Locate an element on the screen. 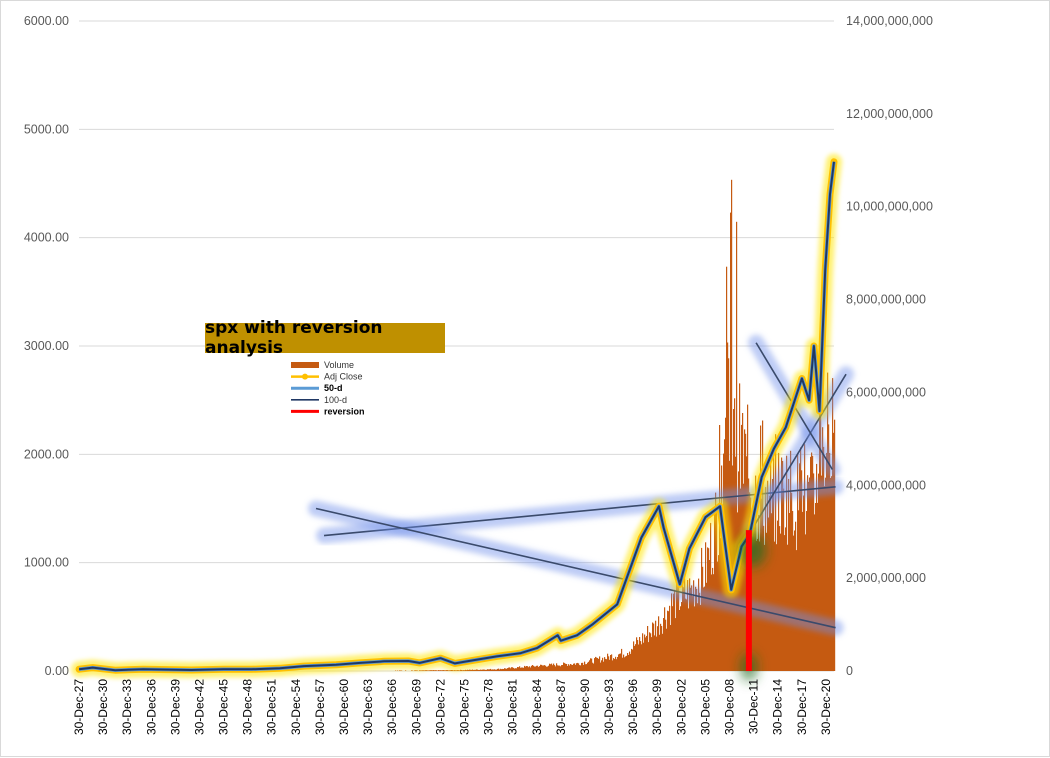 This screenshot has height=758, width=1050. legend-label-volume: Volume is located at coordinates (339, 365).